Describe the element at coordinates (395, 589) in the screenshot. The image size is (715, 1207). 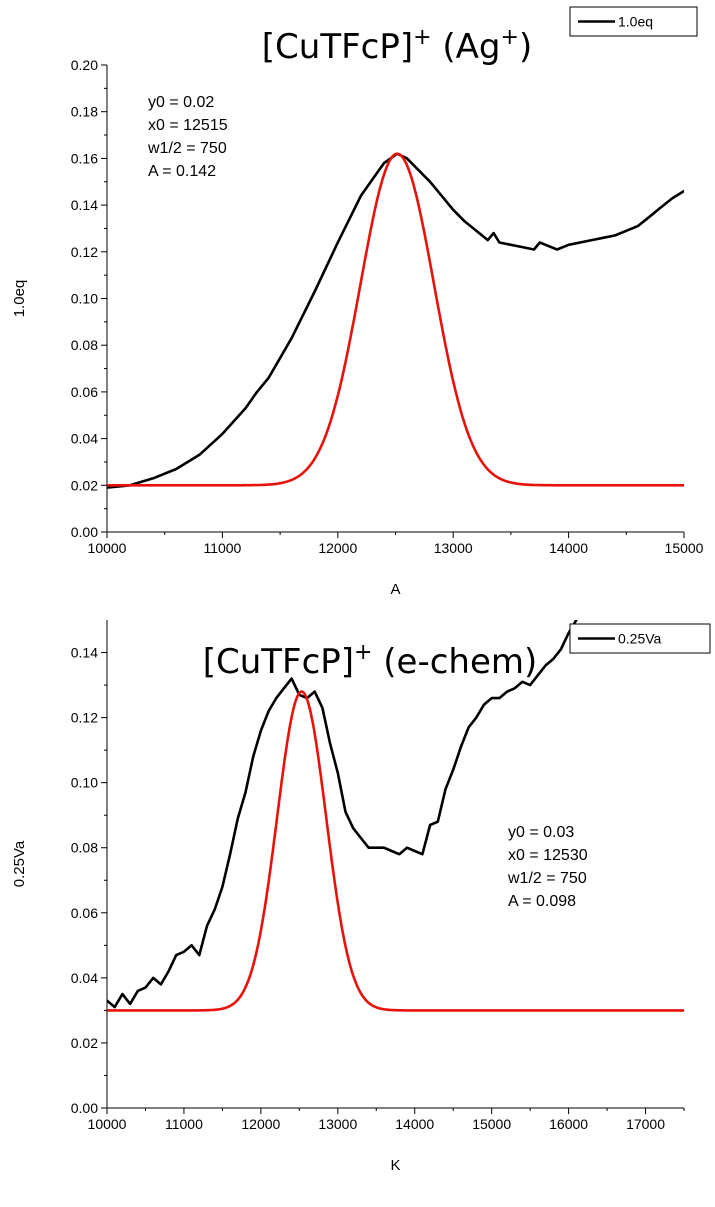
I see `x-axis-label: A` at that location.